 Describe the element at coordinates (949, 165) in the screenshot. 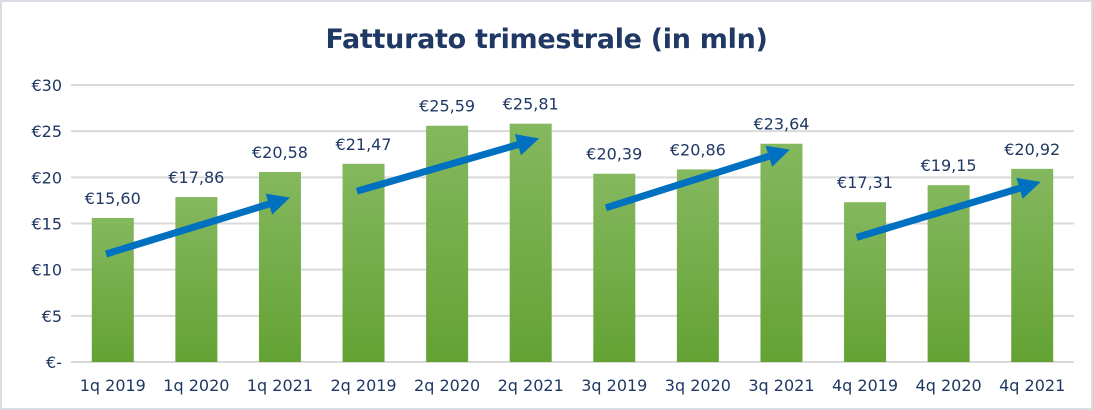

I see `data-label: €19,15` at that location.